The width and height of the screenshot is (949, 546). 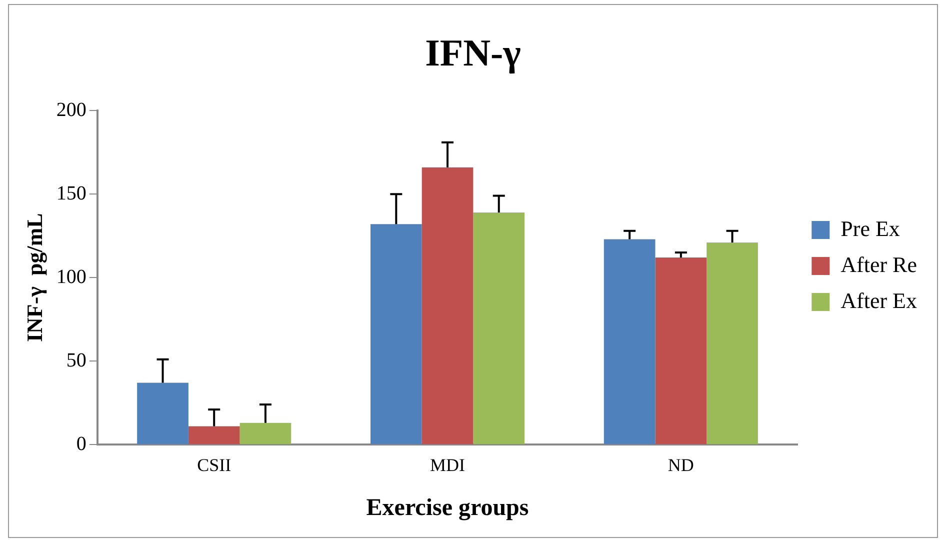 What do you see at coordinates (879, 264) in the screenshot?
I see `legend-label: After Re` at bounding box center [879, 264].